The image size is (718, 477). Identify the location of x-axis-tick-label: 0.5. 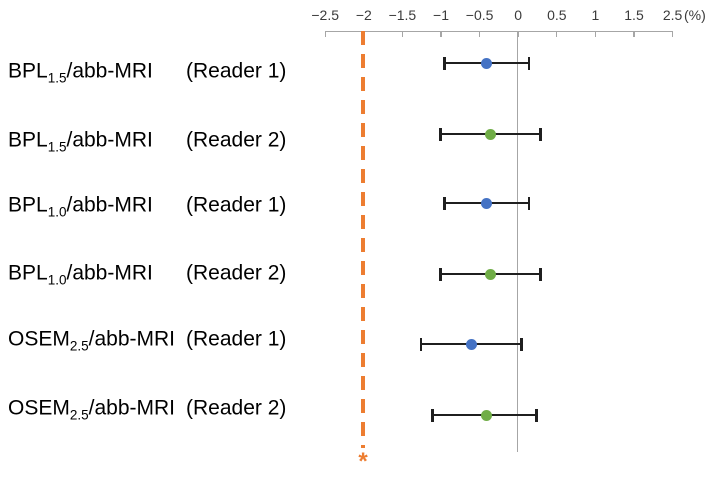
(557, 15).